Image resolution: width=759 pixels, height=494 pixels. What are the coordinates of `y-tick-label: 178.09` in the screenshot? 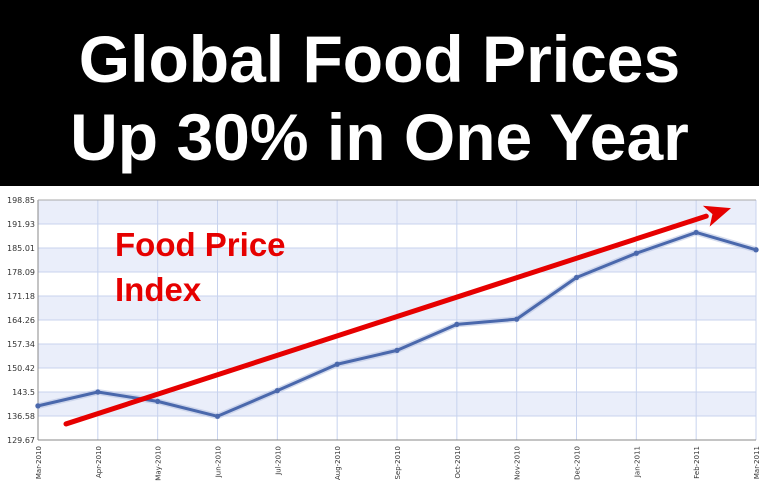 It's located at (21, 272).